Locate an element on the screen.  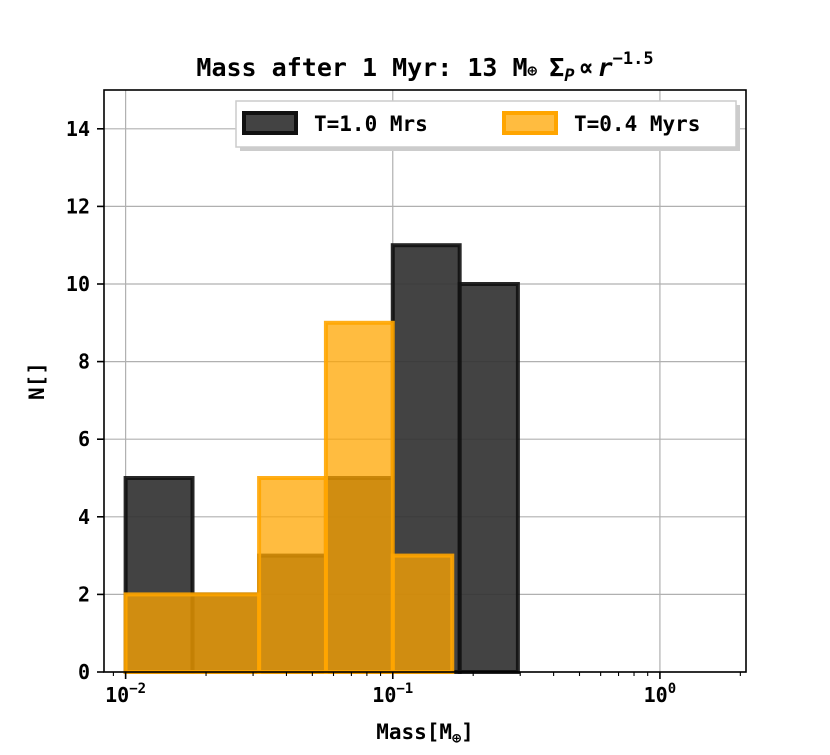
title-r: r is located at coordinates (605, 67).